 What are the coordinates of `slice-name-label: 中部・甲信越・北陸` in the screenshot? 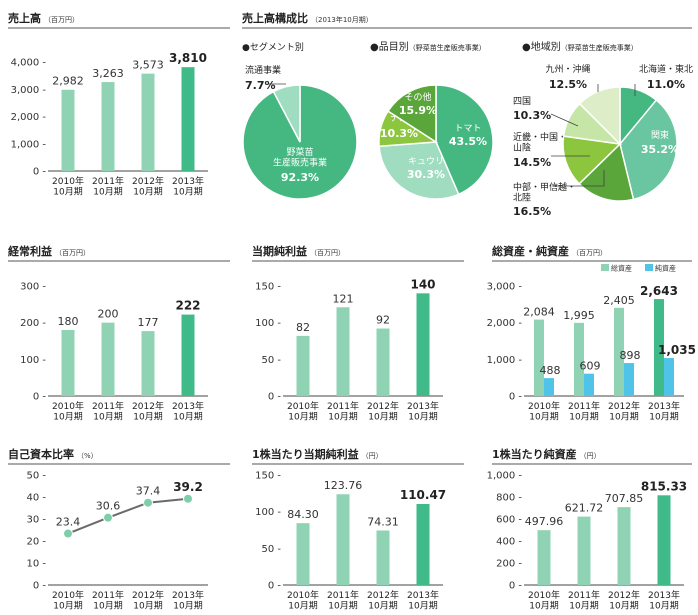 It's located at (544, 192).